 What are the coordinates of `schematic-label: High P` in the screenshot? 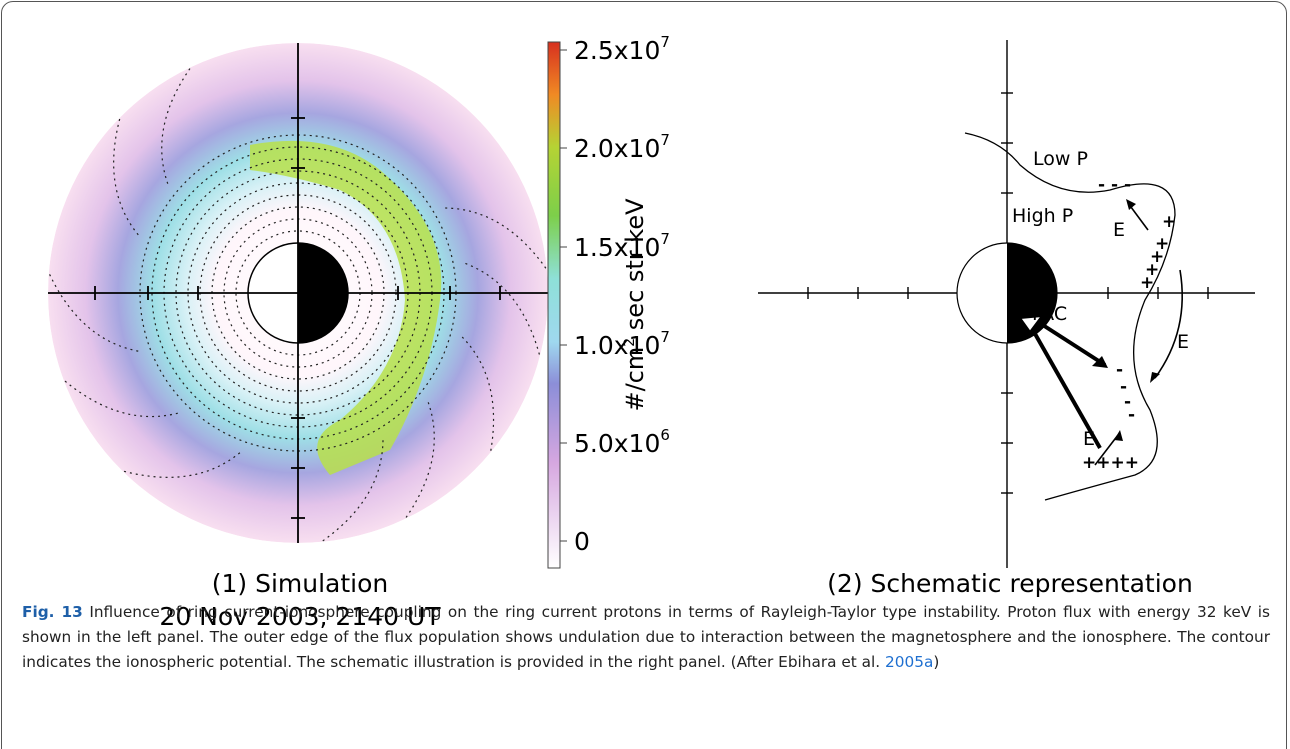 It's located at (1042, 216).